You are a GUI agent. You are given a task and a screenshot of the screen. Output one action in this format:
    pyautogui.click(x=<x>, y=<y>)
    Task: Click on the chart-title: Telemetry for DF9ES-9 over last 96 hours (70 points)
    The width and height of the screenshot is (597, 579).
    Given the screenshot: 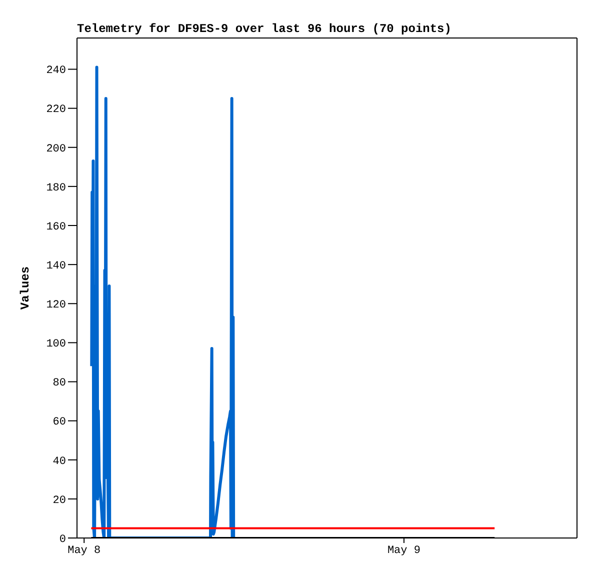 What is the action you would take?
    pyautogui.click(x=264, y=29)
    